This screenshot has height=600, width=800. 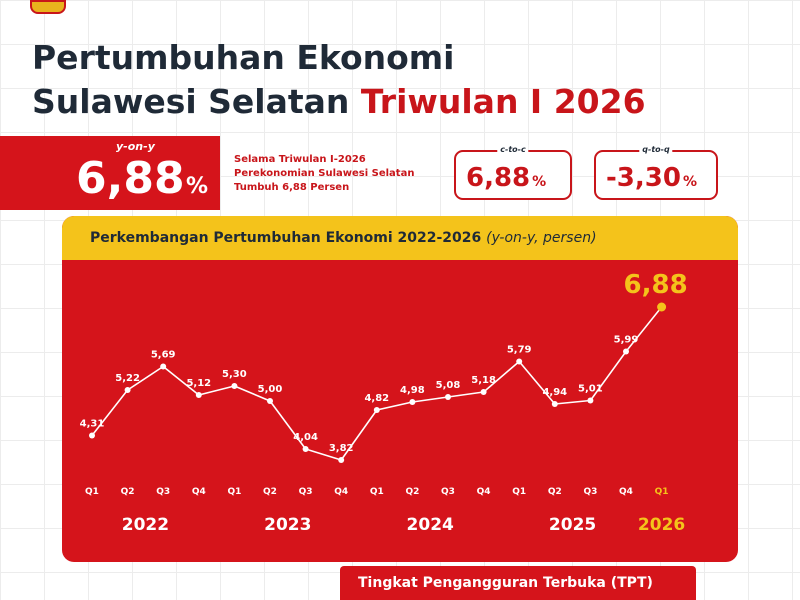 I want to click on yoy-highlight-box: y-on-y 6,88 %, so click(x=110, y=173).